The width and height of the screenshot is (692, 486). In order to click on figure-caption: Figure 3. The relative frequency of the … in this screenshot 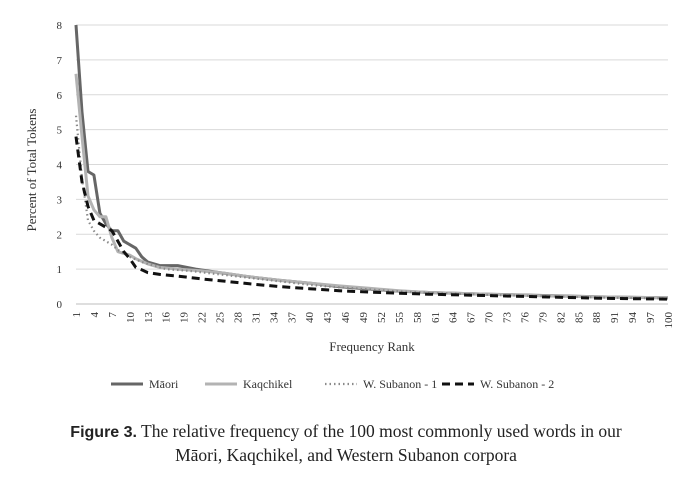, I will do `click(346, 443)`.